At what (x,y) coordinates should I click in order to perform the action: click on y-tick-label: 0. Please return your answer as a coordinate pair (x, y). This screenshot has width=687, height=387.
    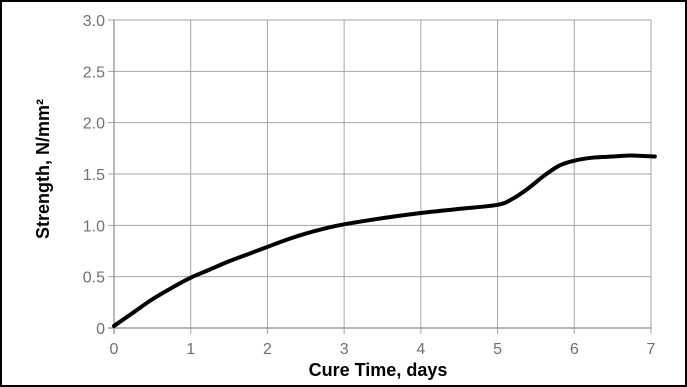
    Looking at the image, I should click on (100, 329).